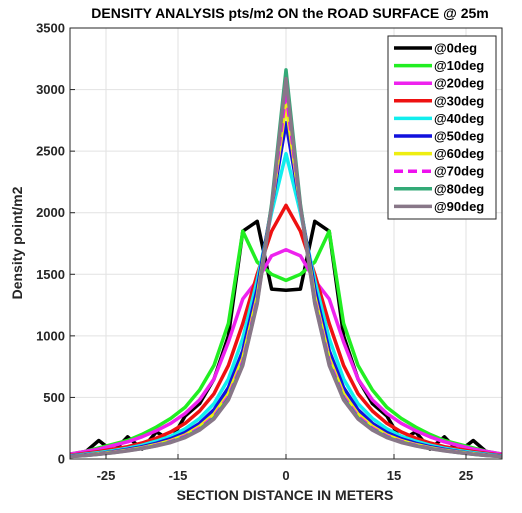 The height and width of the screenshot is (513, 522). Describe the element at coordinates (459, 118) in the screenshot. I see `legend-label: @40deg` at that location.